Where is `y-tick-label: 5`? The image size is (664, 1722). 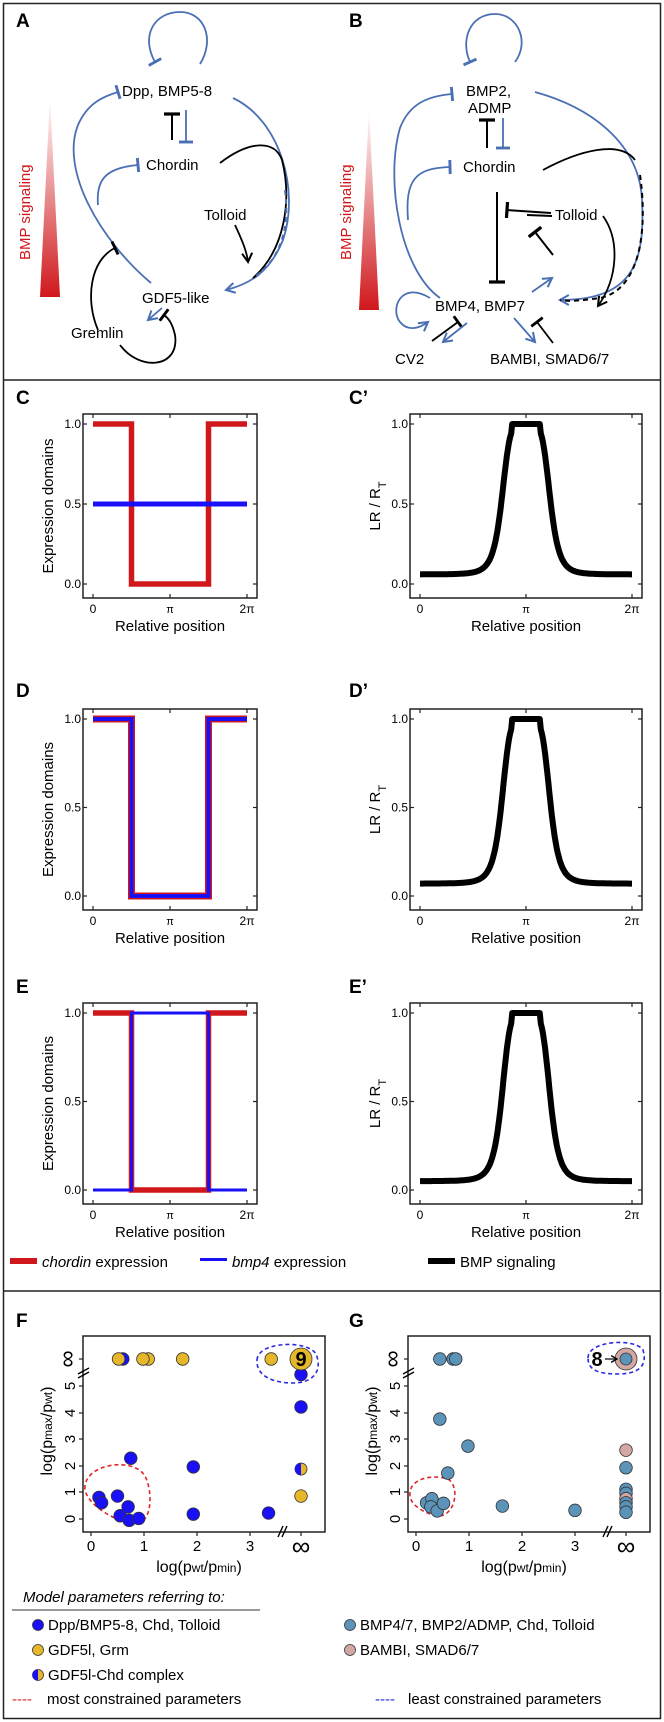
y-tick-label: 5 is located at coordinates (70, 1386).